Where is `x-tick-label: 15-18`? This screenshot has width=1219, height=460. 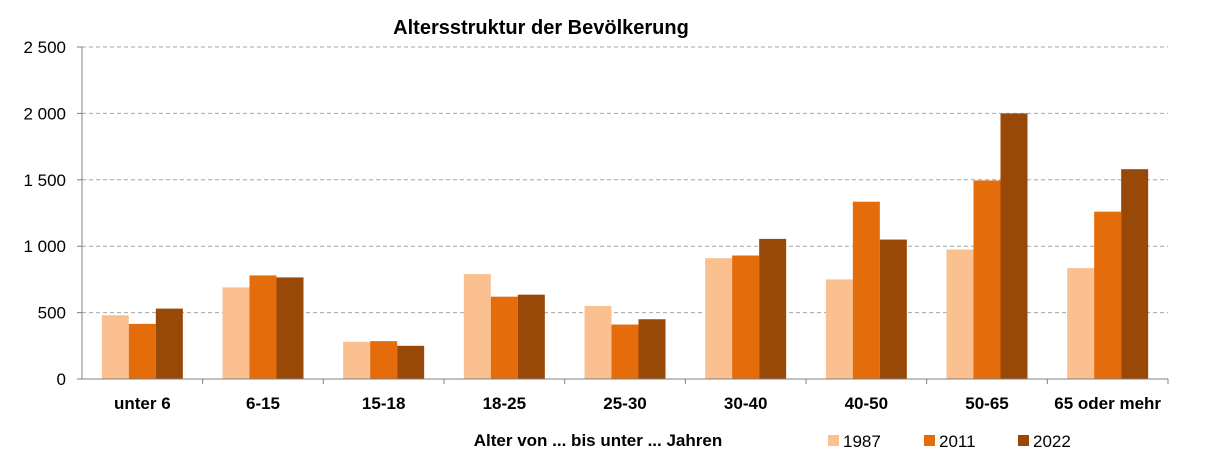 x-tick-label: 15-18 is located at coordinates (383, 403).